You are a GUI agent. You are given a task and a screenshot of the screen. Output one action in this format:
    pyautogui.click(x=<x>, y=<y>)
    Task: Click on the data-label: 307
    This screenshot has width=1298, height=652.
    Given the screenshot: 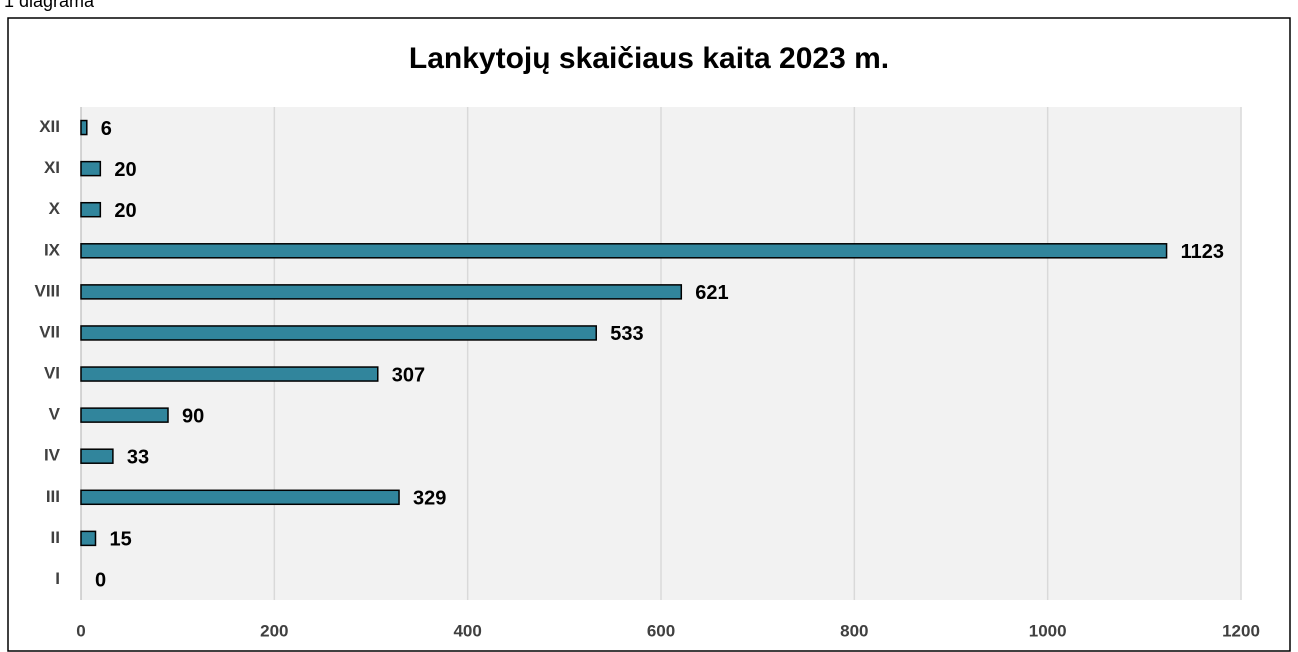 What is the action you would take?
    pyautogui.click(x=408, y=375)
    